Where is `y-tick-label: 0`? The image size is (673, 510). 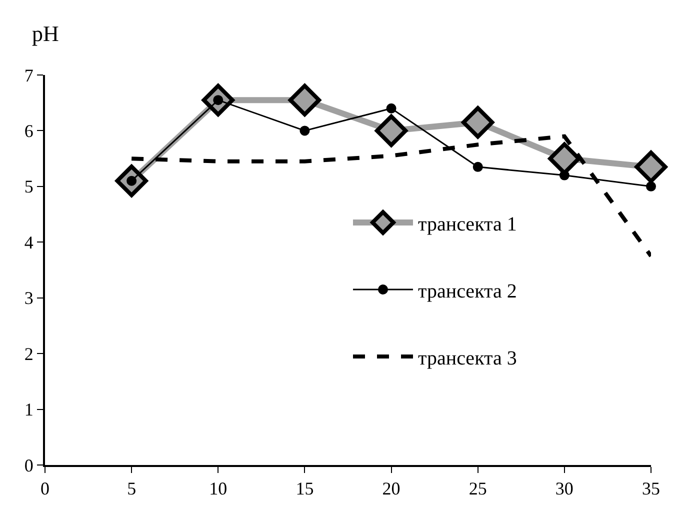 y-tick-label: 0 is located at coordinates (29, 465).